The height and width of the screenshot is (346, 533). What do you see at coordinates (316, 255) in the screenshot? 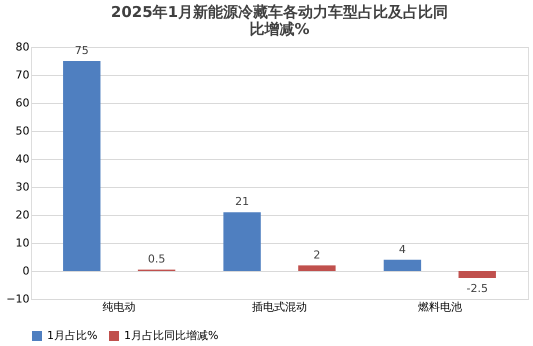
I see `data-label: 2` at bounding box center [316, 255].